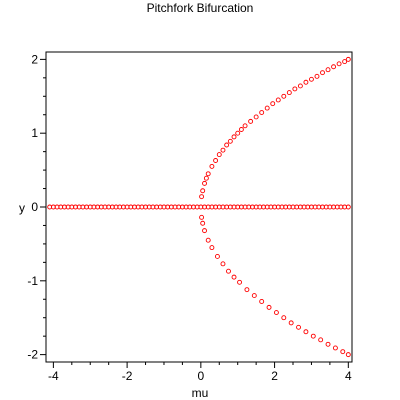 The image size is (400, 400). Describe the element at coordinates (53, 376) in the screenshot. I see `x-tick-label: -4` at that location.